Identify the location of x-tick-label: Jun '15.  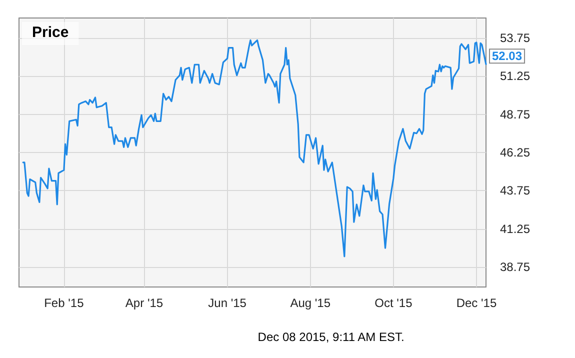
(227, 303).